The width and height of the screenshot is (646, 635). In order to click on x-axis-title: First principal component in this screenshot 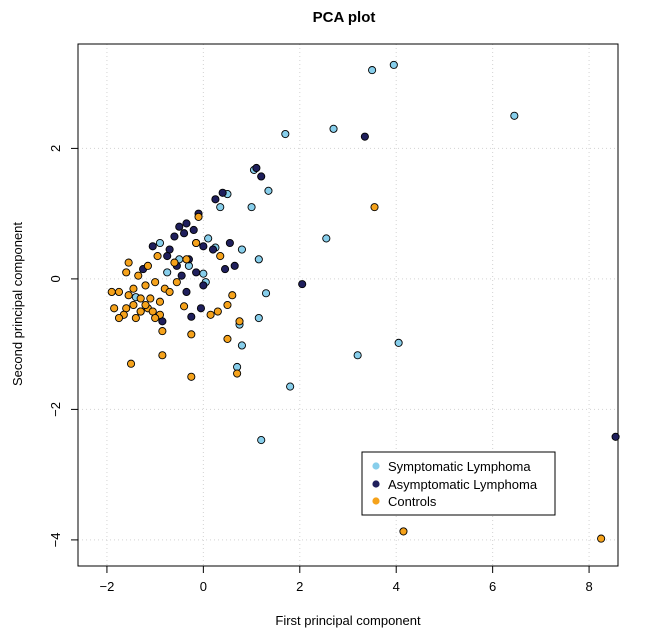, I will do `click(348, 620)`.